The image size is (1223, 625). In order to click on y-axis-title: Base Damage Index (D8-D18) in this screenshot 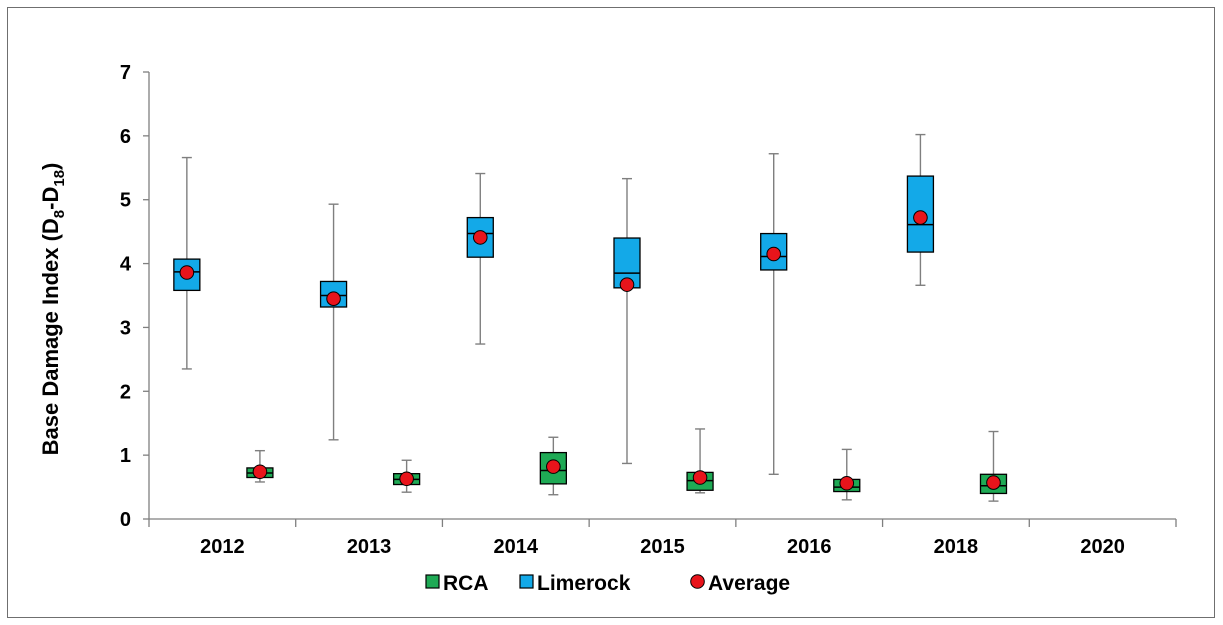, I will do `click(53, 309)`.